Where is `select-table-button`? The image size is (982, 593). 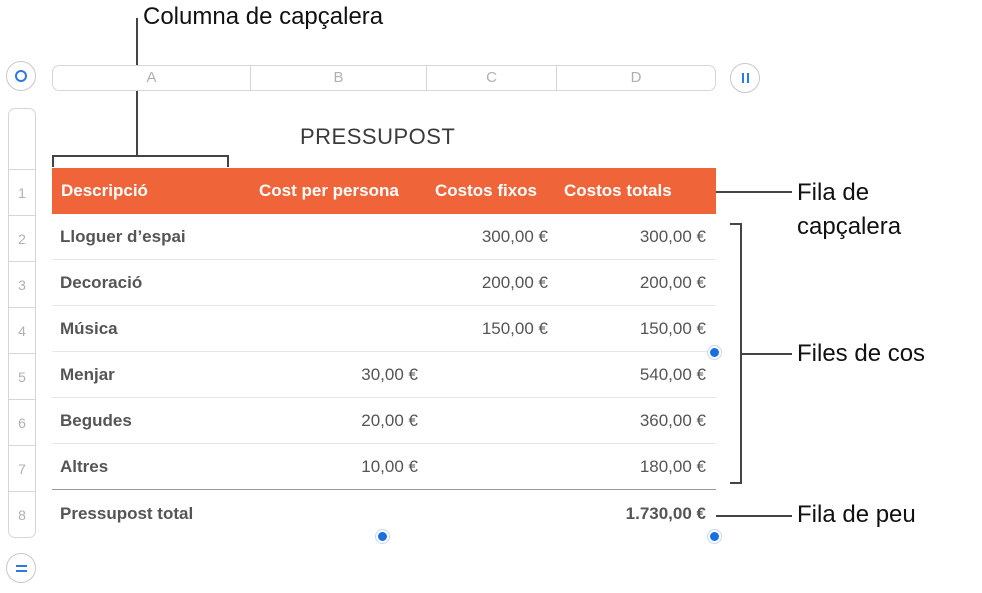 select-table-button is located at coordinates (21, 76).